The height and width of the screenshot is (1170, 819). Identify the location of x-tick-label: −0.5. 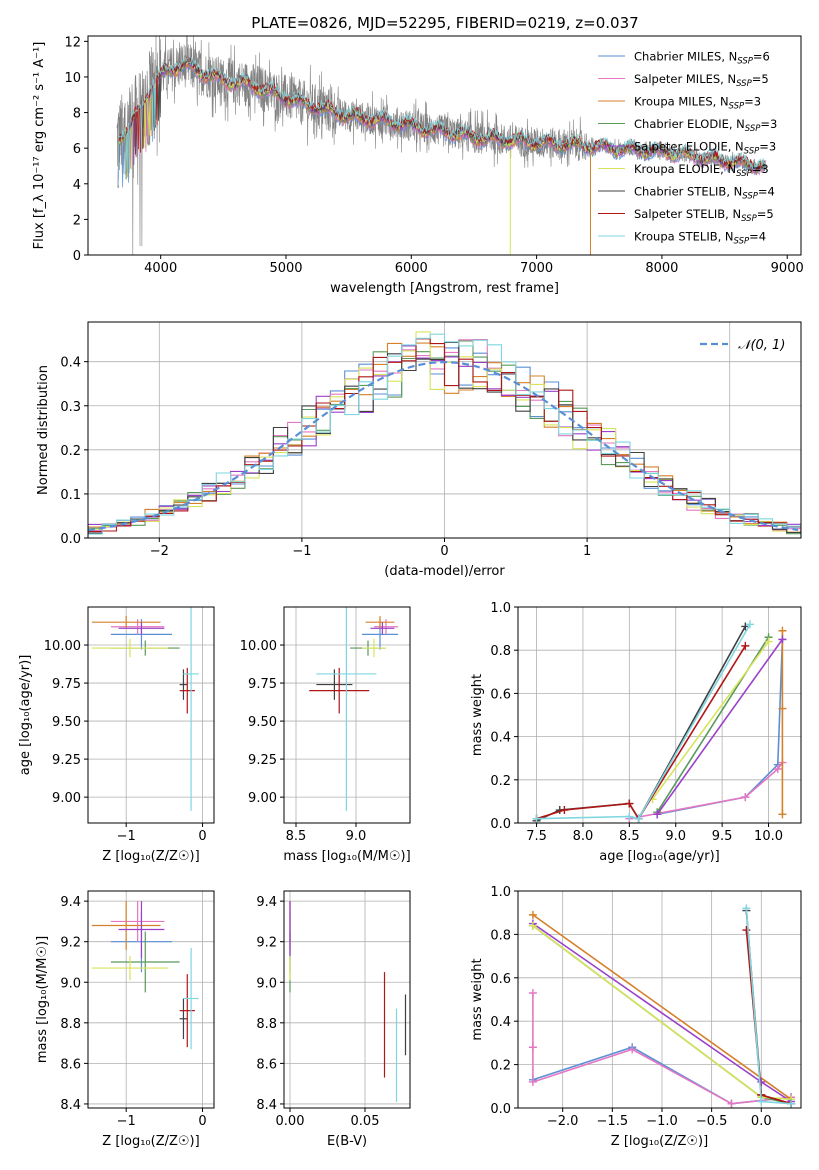
(712, 1121).